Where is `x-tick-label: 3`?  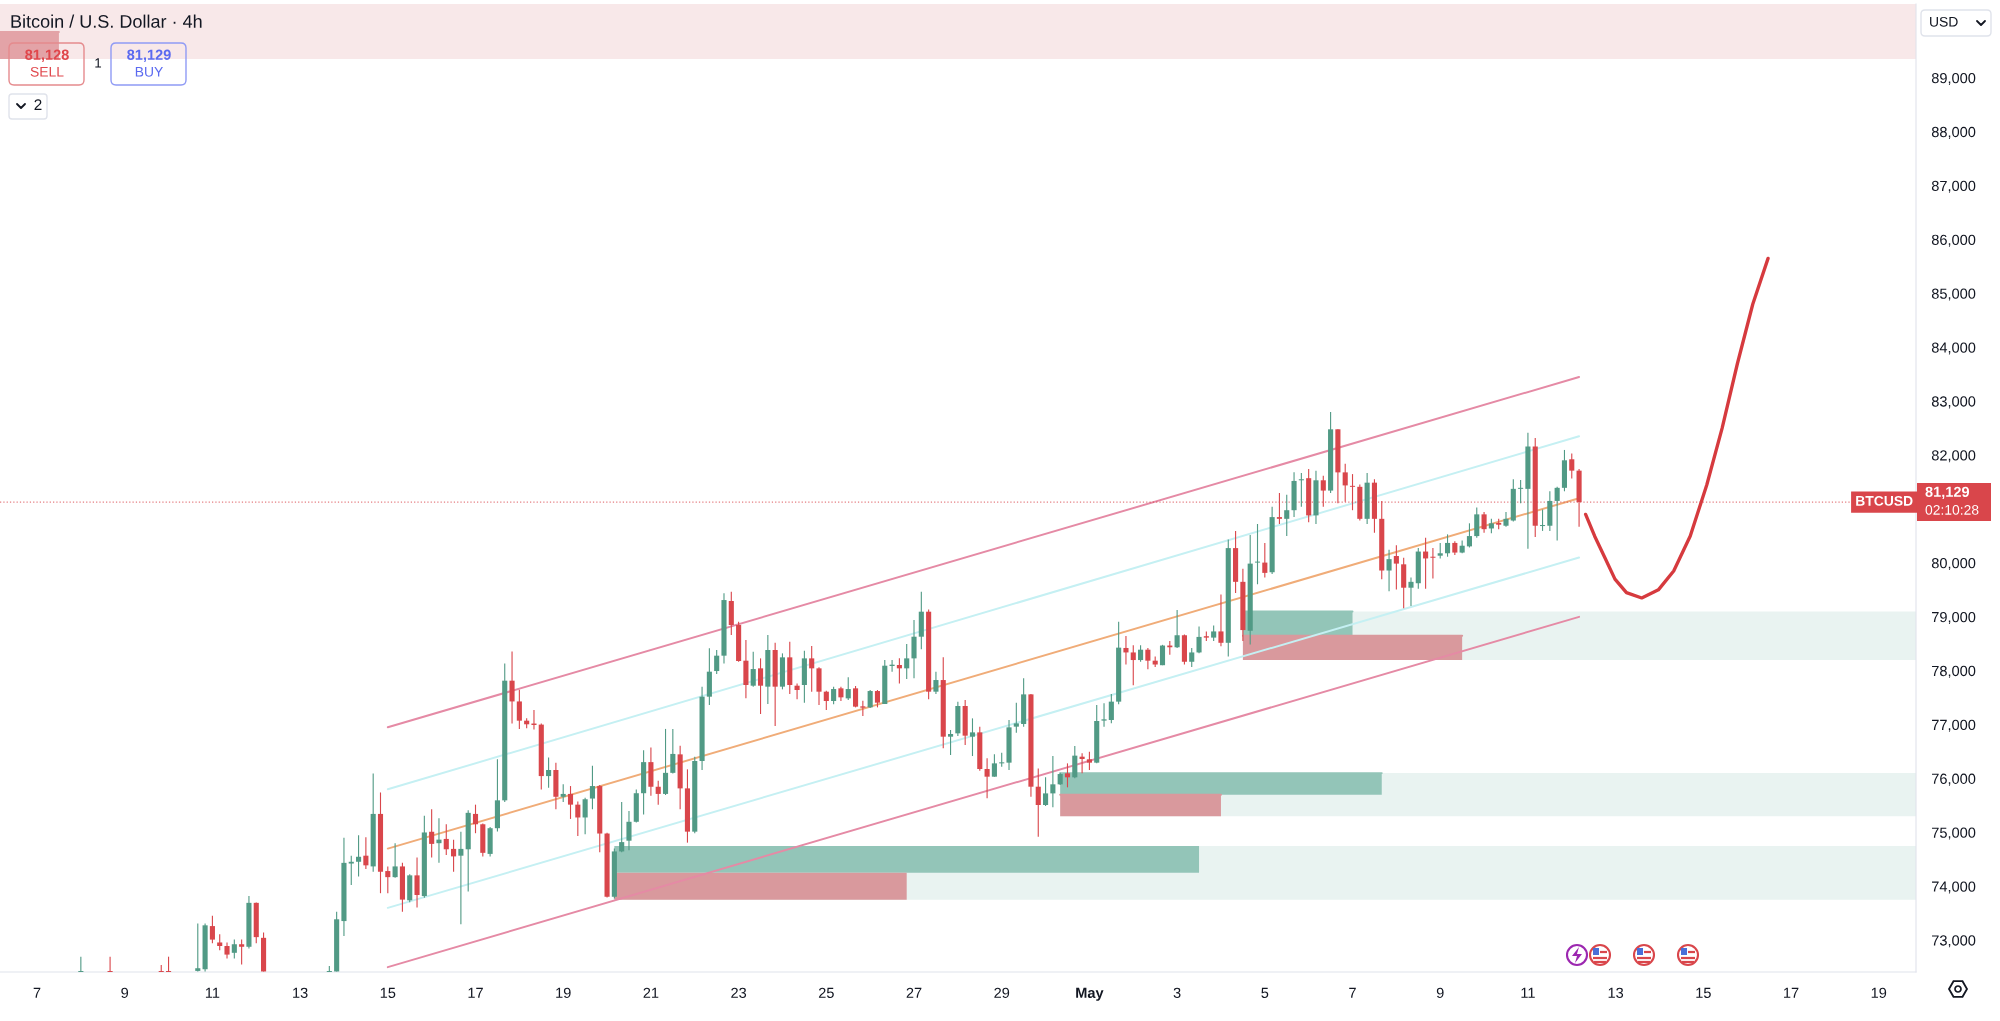
x-tick-label: 3 is located at coordinates (1177, 992).